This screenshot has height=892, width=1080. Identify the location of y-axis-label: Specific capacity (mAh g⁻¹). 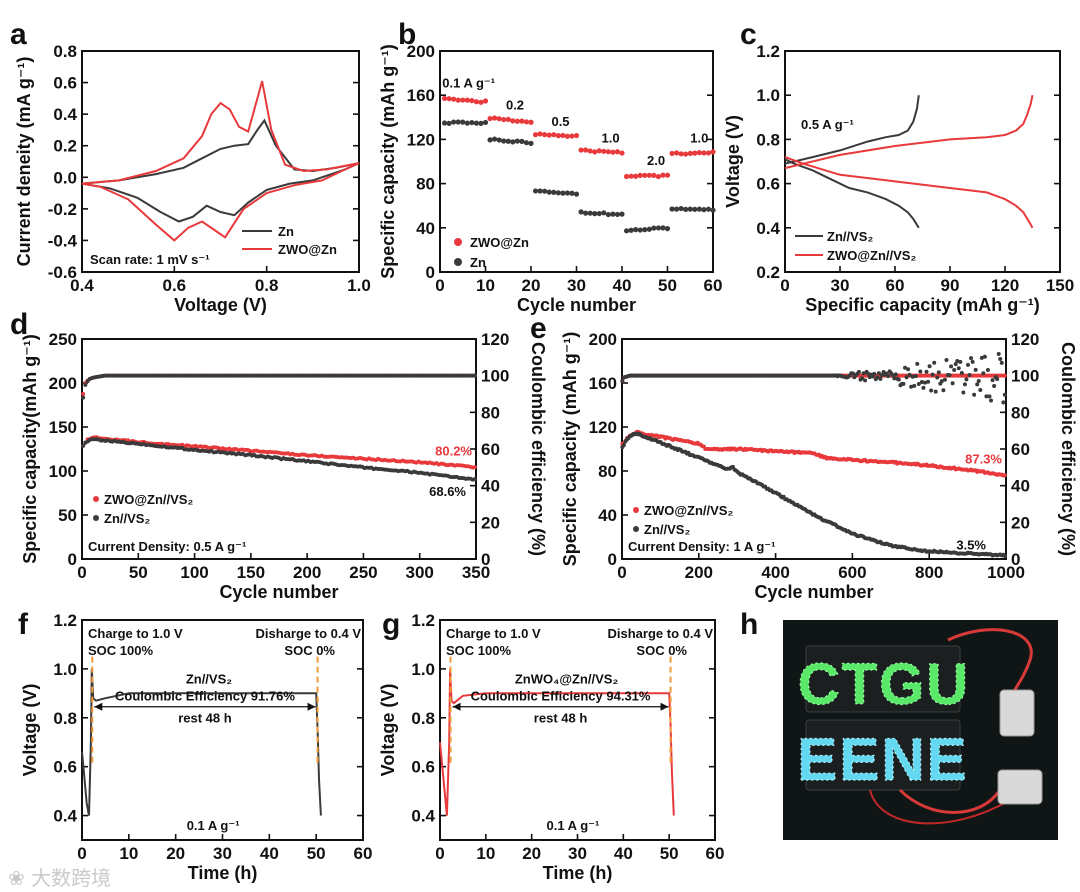
(388, 161).